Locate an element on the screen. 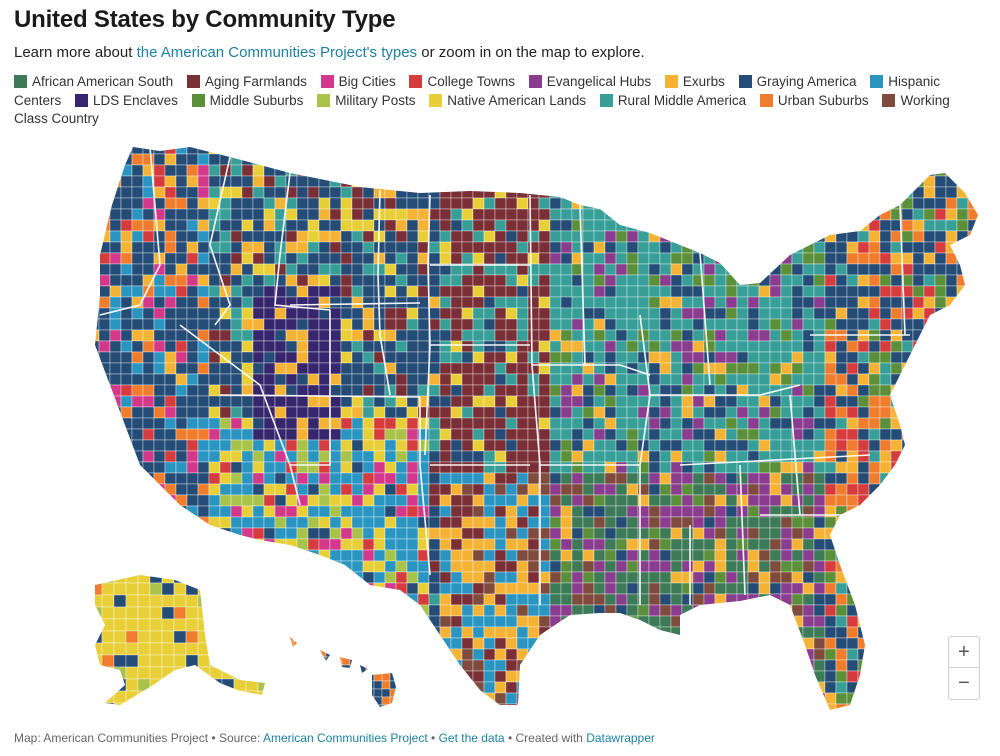 Image resolution: width=1000 pixels, height=756 pixels. community-types-link: the American Communities Project's types is located at coordinates (277, 52).